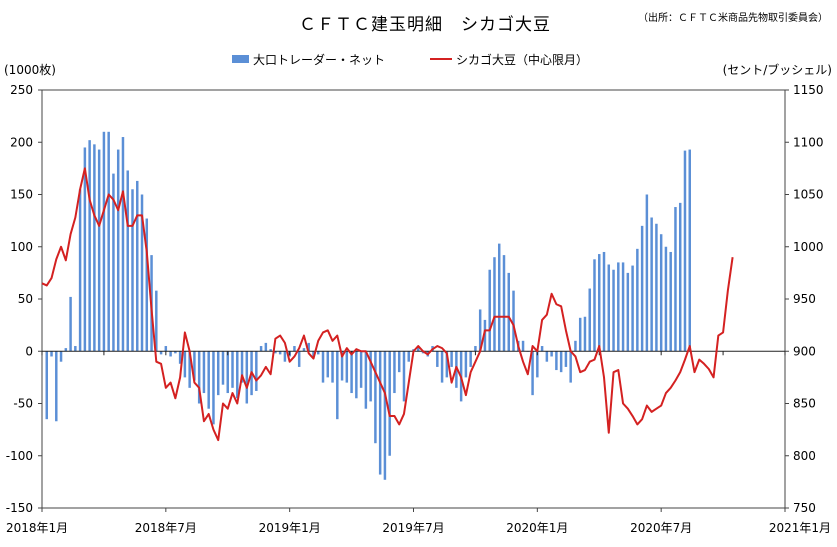  What do you see at coordinates (777, 69) in the screenshot?
I see `right-axis-label: (セント/ブッシェル)` at bounding box center [777, 69].